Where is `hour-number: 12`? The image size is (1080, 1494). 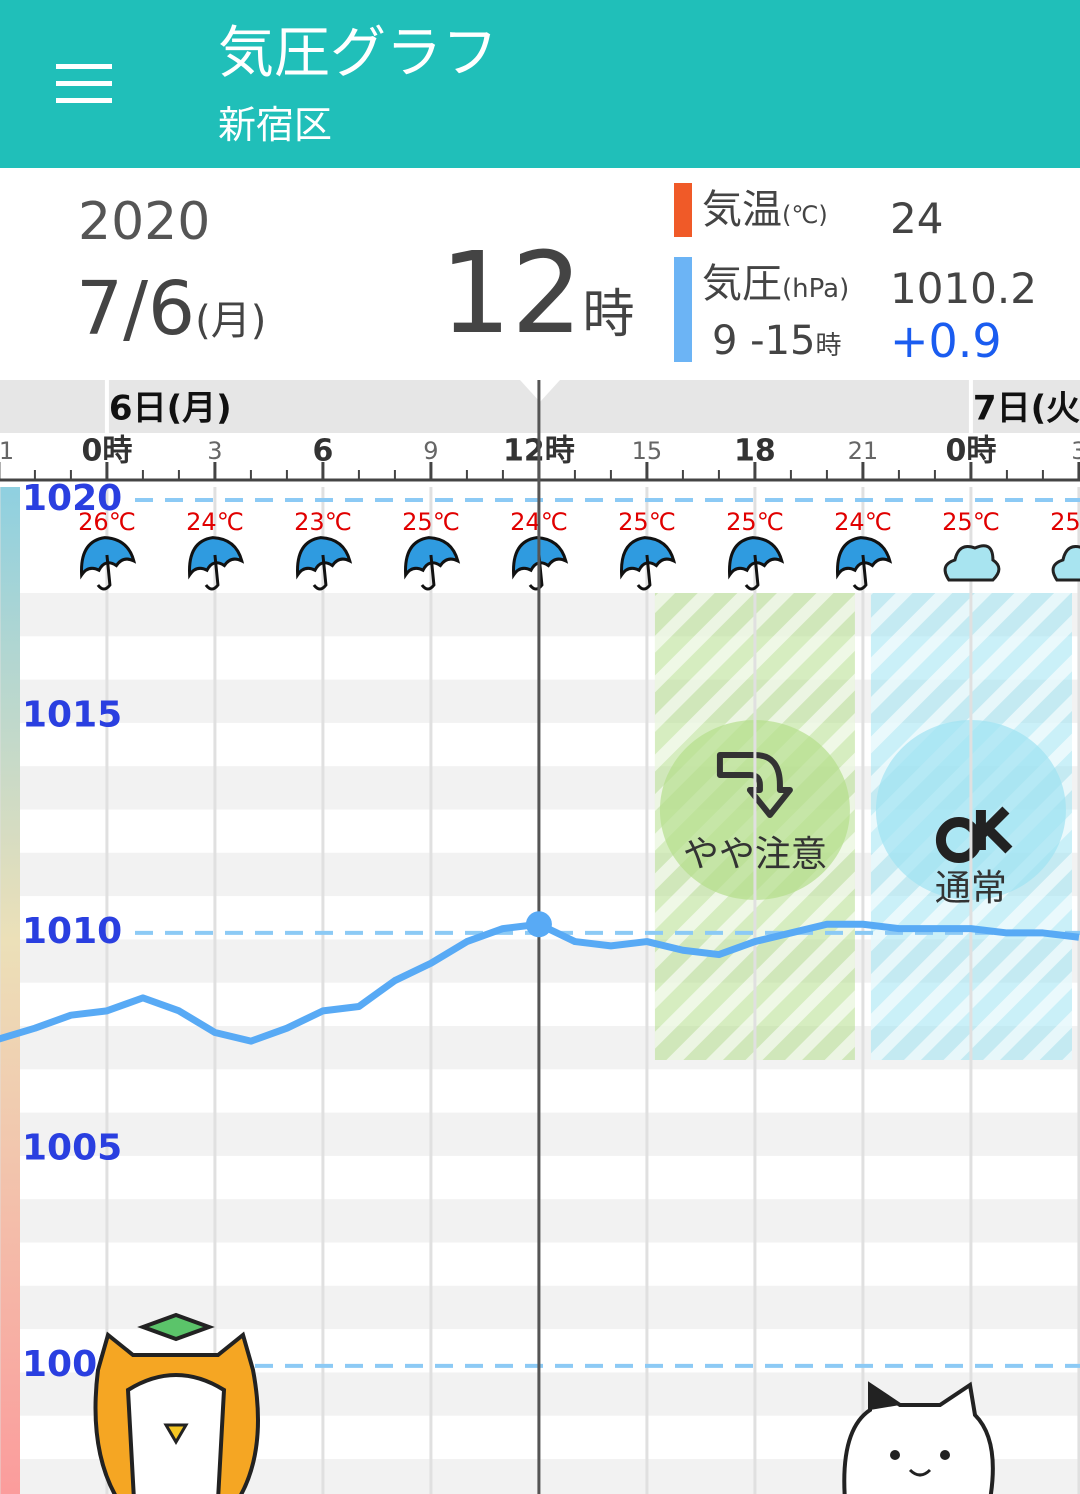
hour-number: 12 is located at coordinates (511, 294).